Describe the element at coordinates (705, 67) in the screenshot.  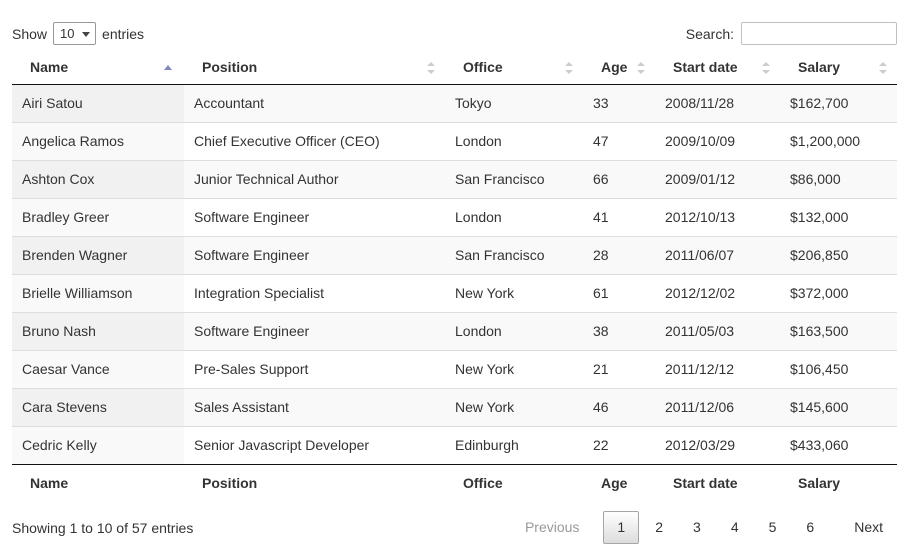
I see `column-header-label: Start date` at that location.